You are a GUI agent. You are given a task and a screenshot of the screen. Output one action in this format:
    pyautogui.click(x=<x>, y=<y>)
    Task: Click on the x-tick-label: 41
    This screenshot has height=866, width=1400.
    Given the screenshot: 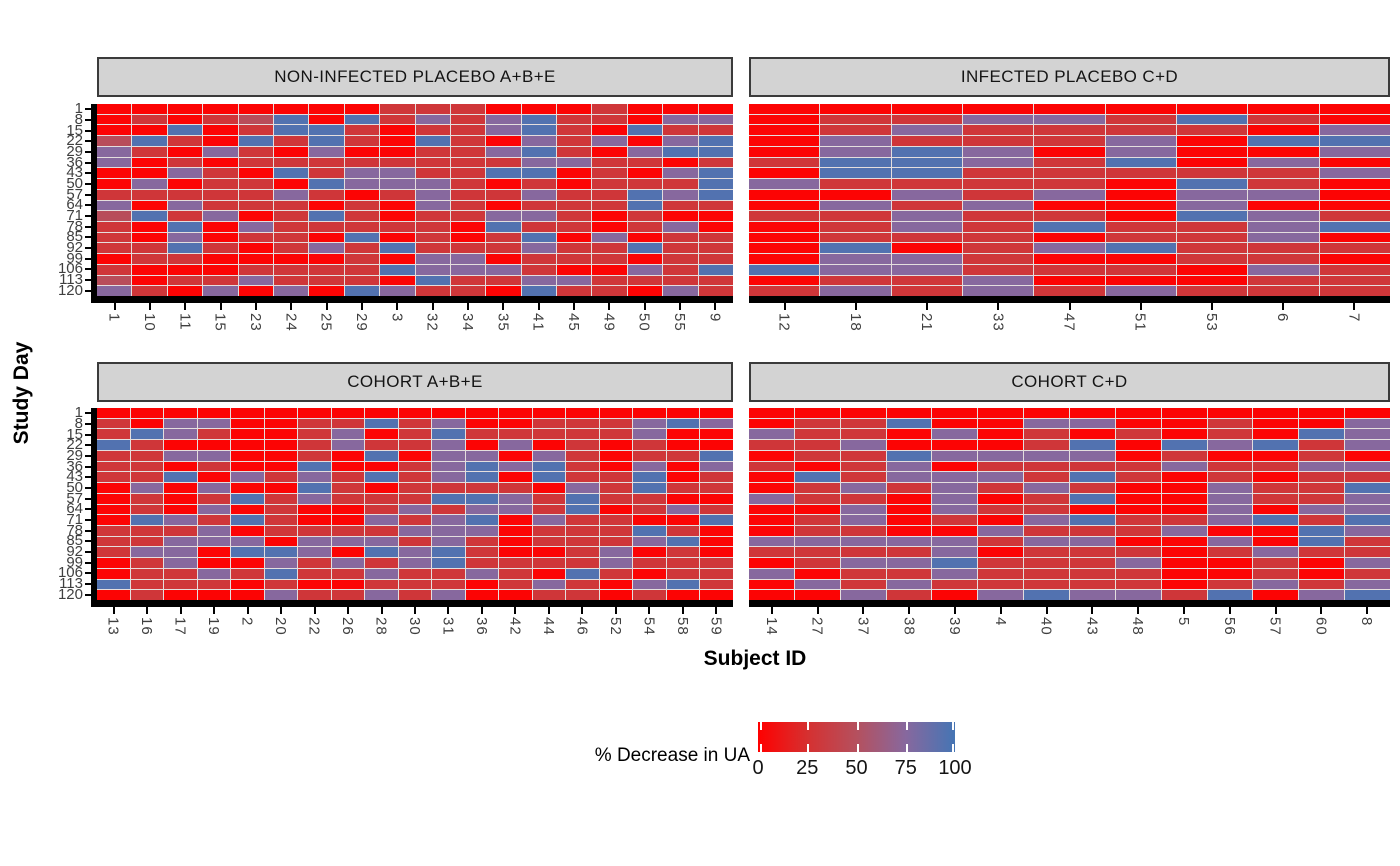 What is the action you would take?
    pyautogui.click(x=538, y=322)
    